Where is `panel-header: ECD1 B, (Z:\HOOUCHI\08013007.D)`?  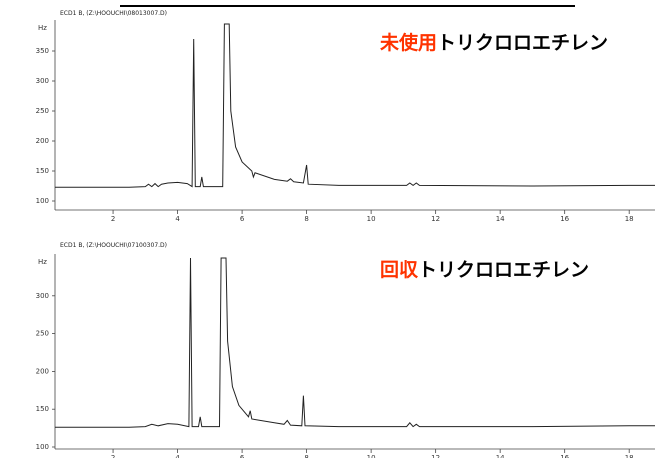
panel-header: ECD1 B, (Z:\HOOUCHI\08013007.D) is located at coordinates (113, 13).